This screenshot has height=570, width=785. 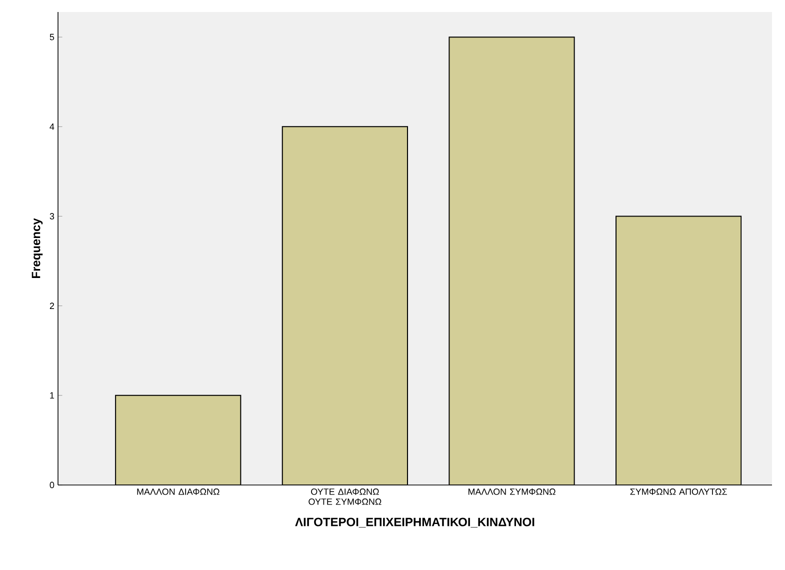 What do you see at coordinates (178, 491) in the screenshot?
I see `x-tick-label: ΜΑΛΛΟΝ ΔΙΑΦΩΝΩ` at bounding box center [178, 491].